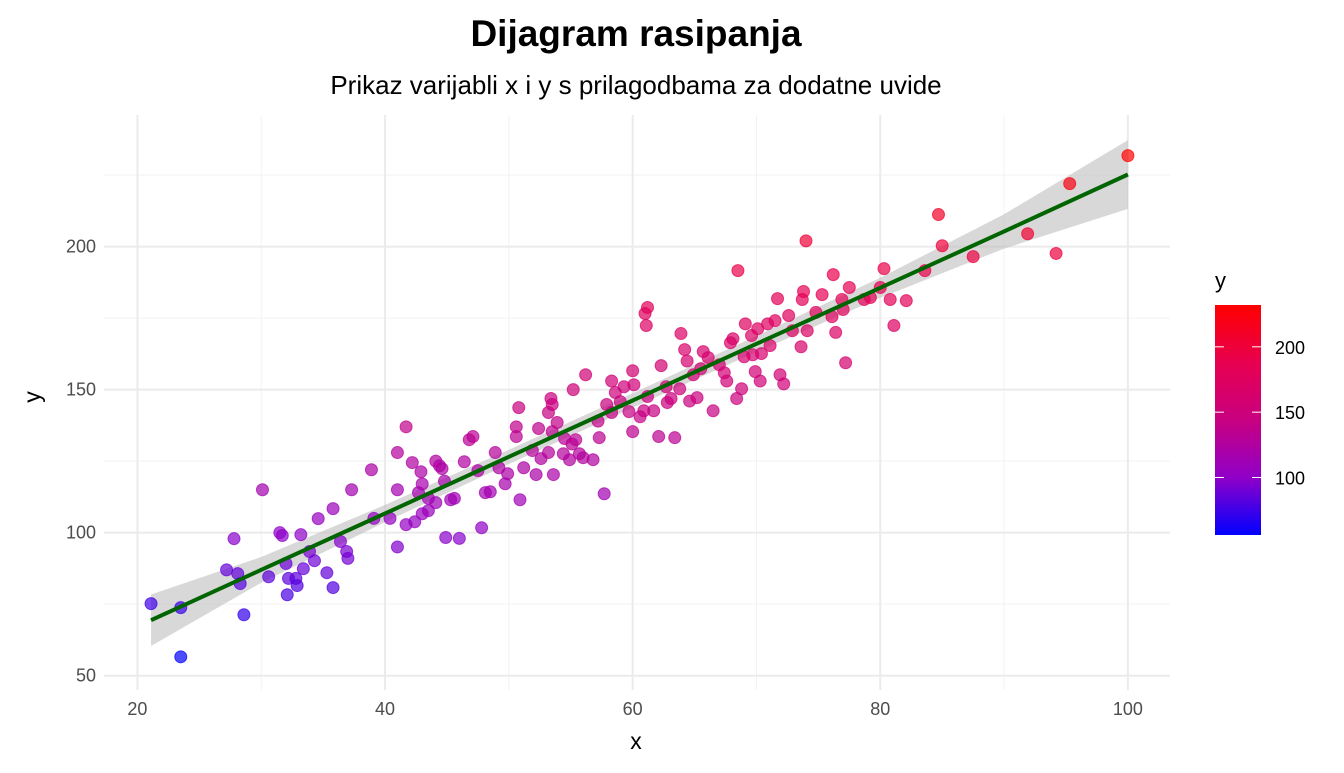 The width and height of the screenshot is (1344, 773). Describe the element at coordinates (385, 709) in the screenshot. I see `x-tick-label: 40` at that location.